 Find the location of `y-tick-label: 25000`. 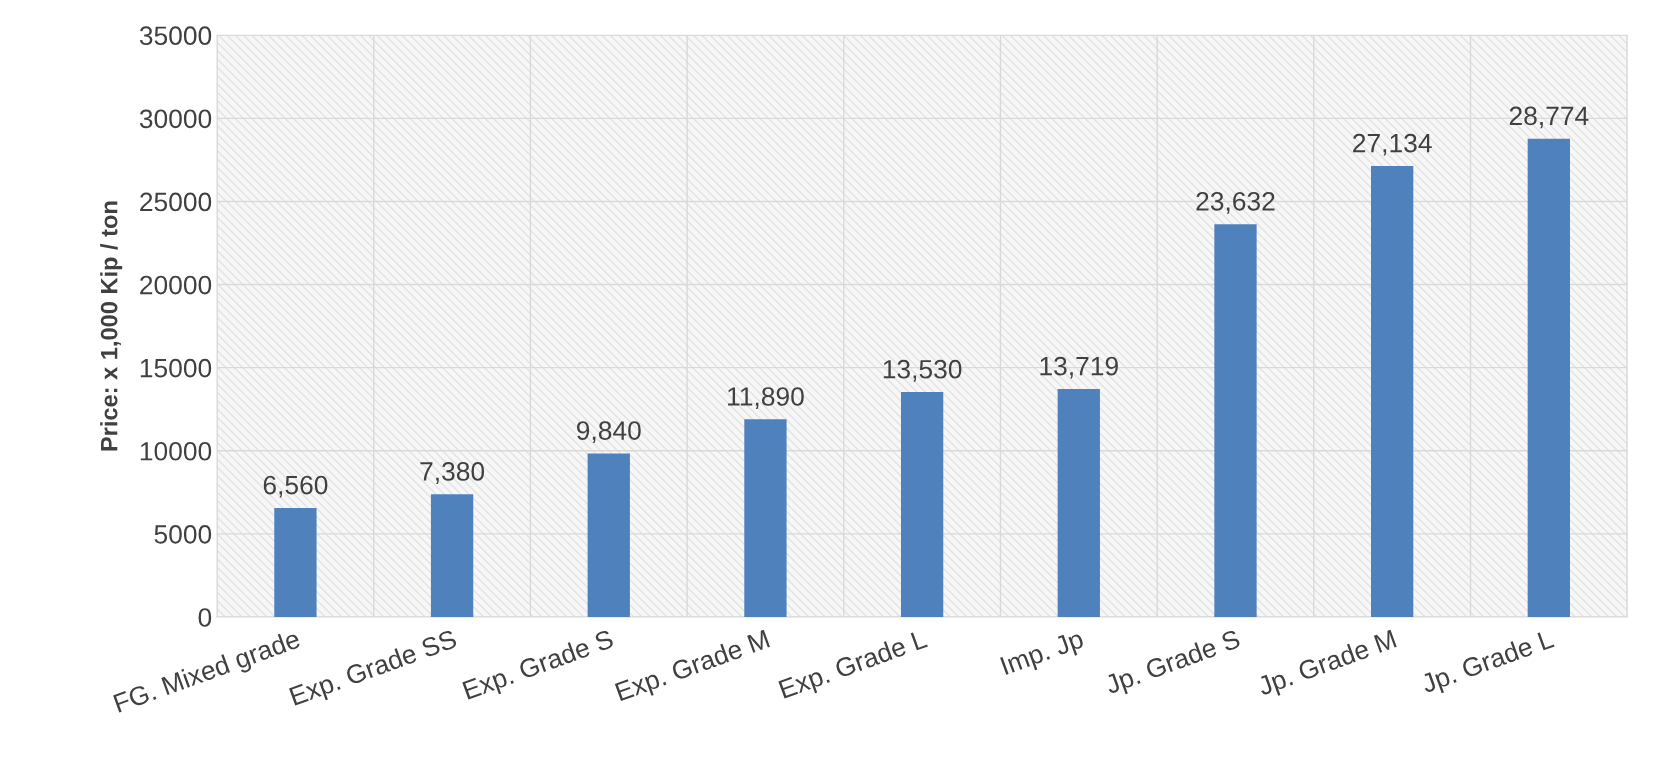

y-tick-label: 25000 is located at coordinates (176, 202).